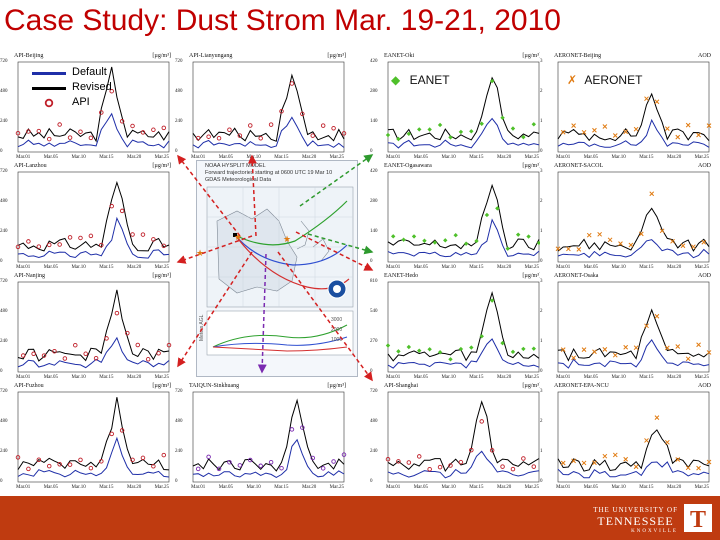  What do you see at coordinates (360, 518) in the screenshot?
I see `footer-bar: THE UNIVERSITY OF TENNESSEE KNOXVILLE T` at bounding box center [360, 518].